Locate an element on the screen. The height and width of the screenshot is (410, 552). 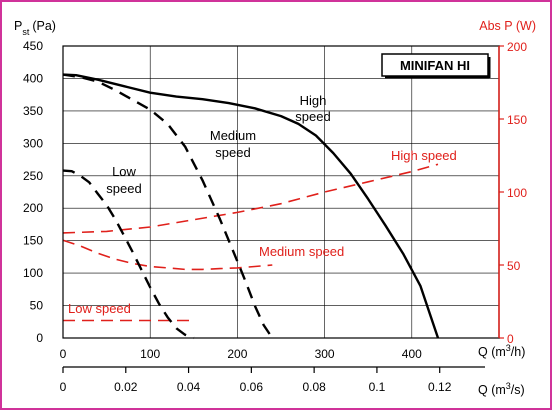
y-left-tick-label: 0 is located at coordinates (39, 338).